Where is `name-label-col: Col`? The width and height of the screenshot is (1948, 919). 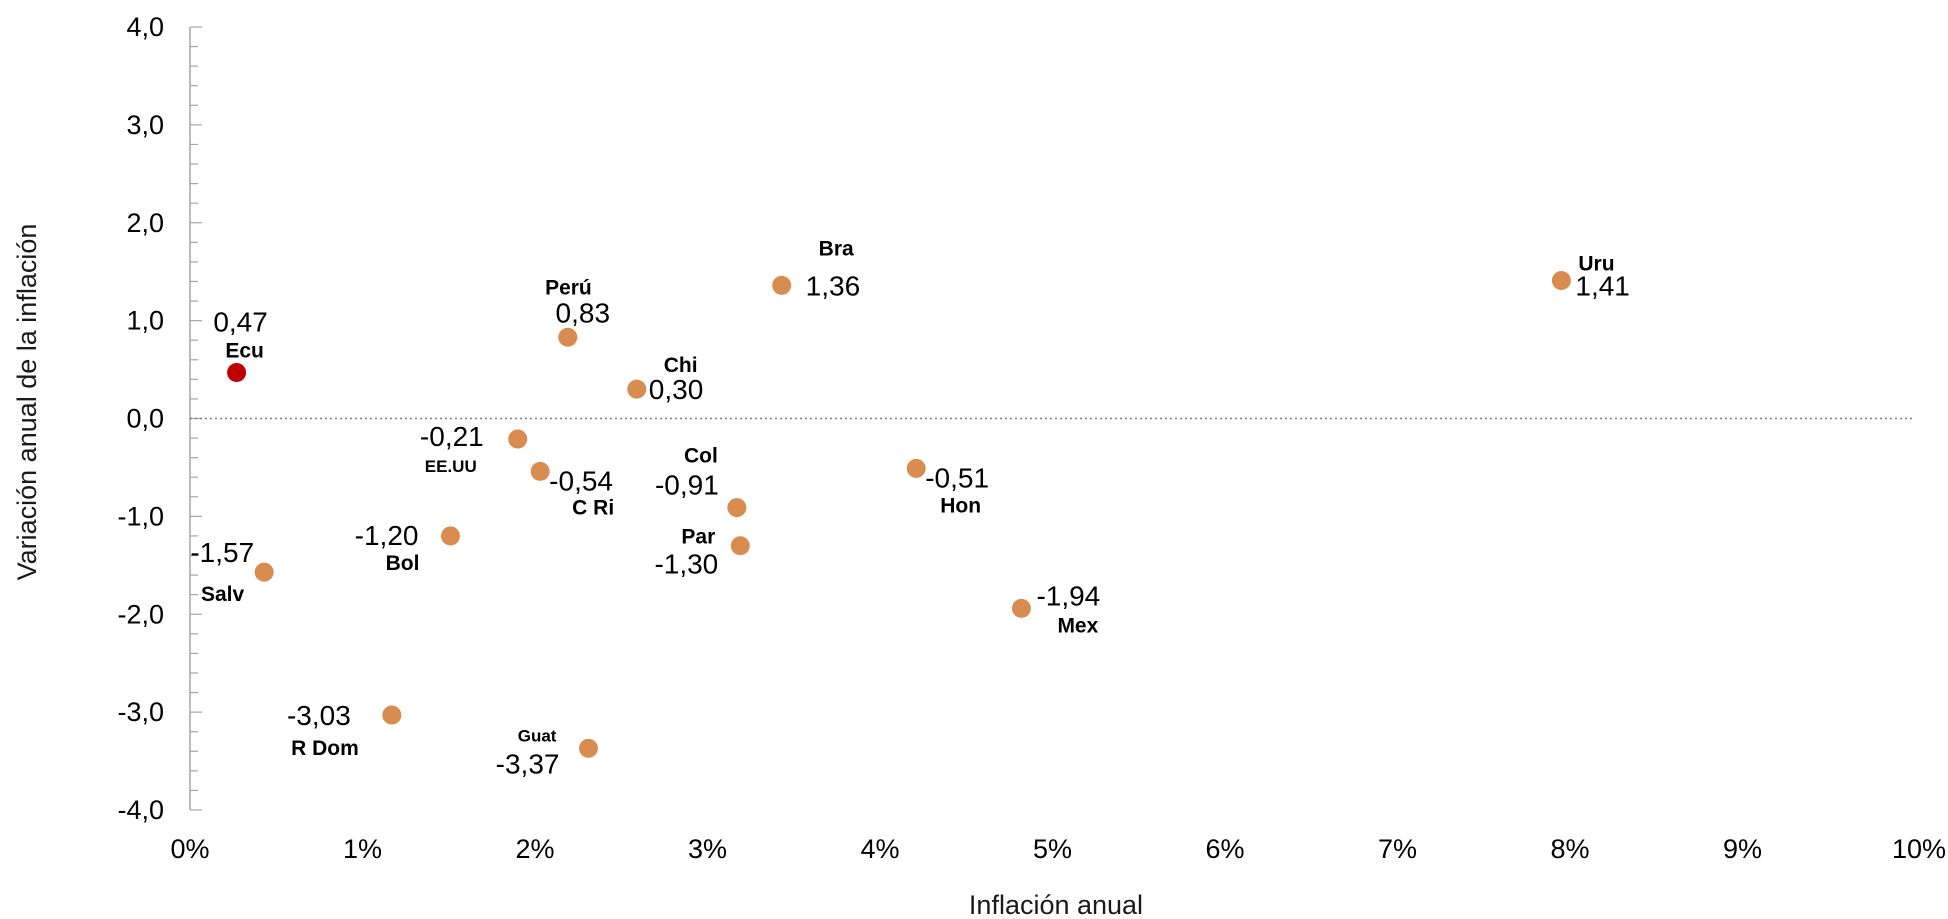
name-label-col: Col is located at coordinates (701, 456).